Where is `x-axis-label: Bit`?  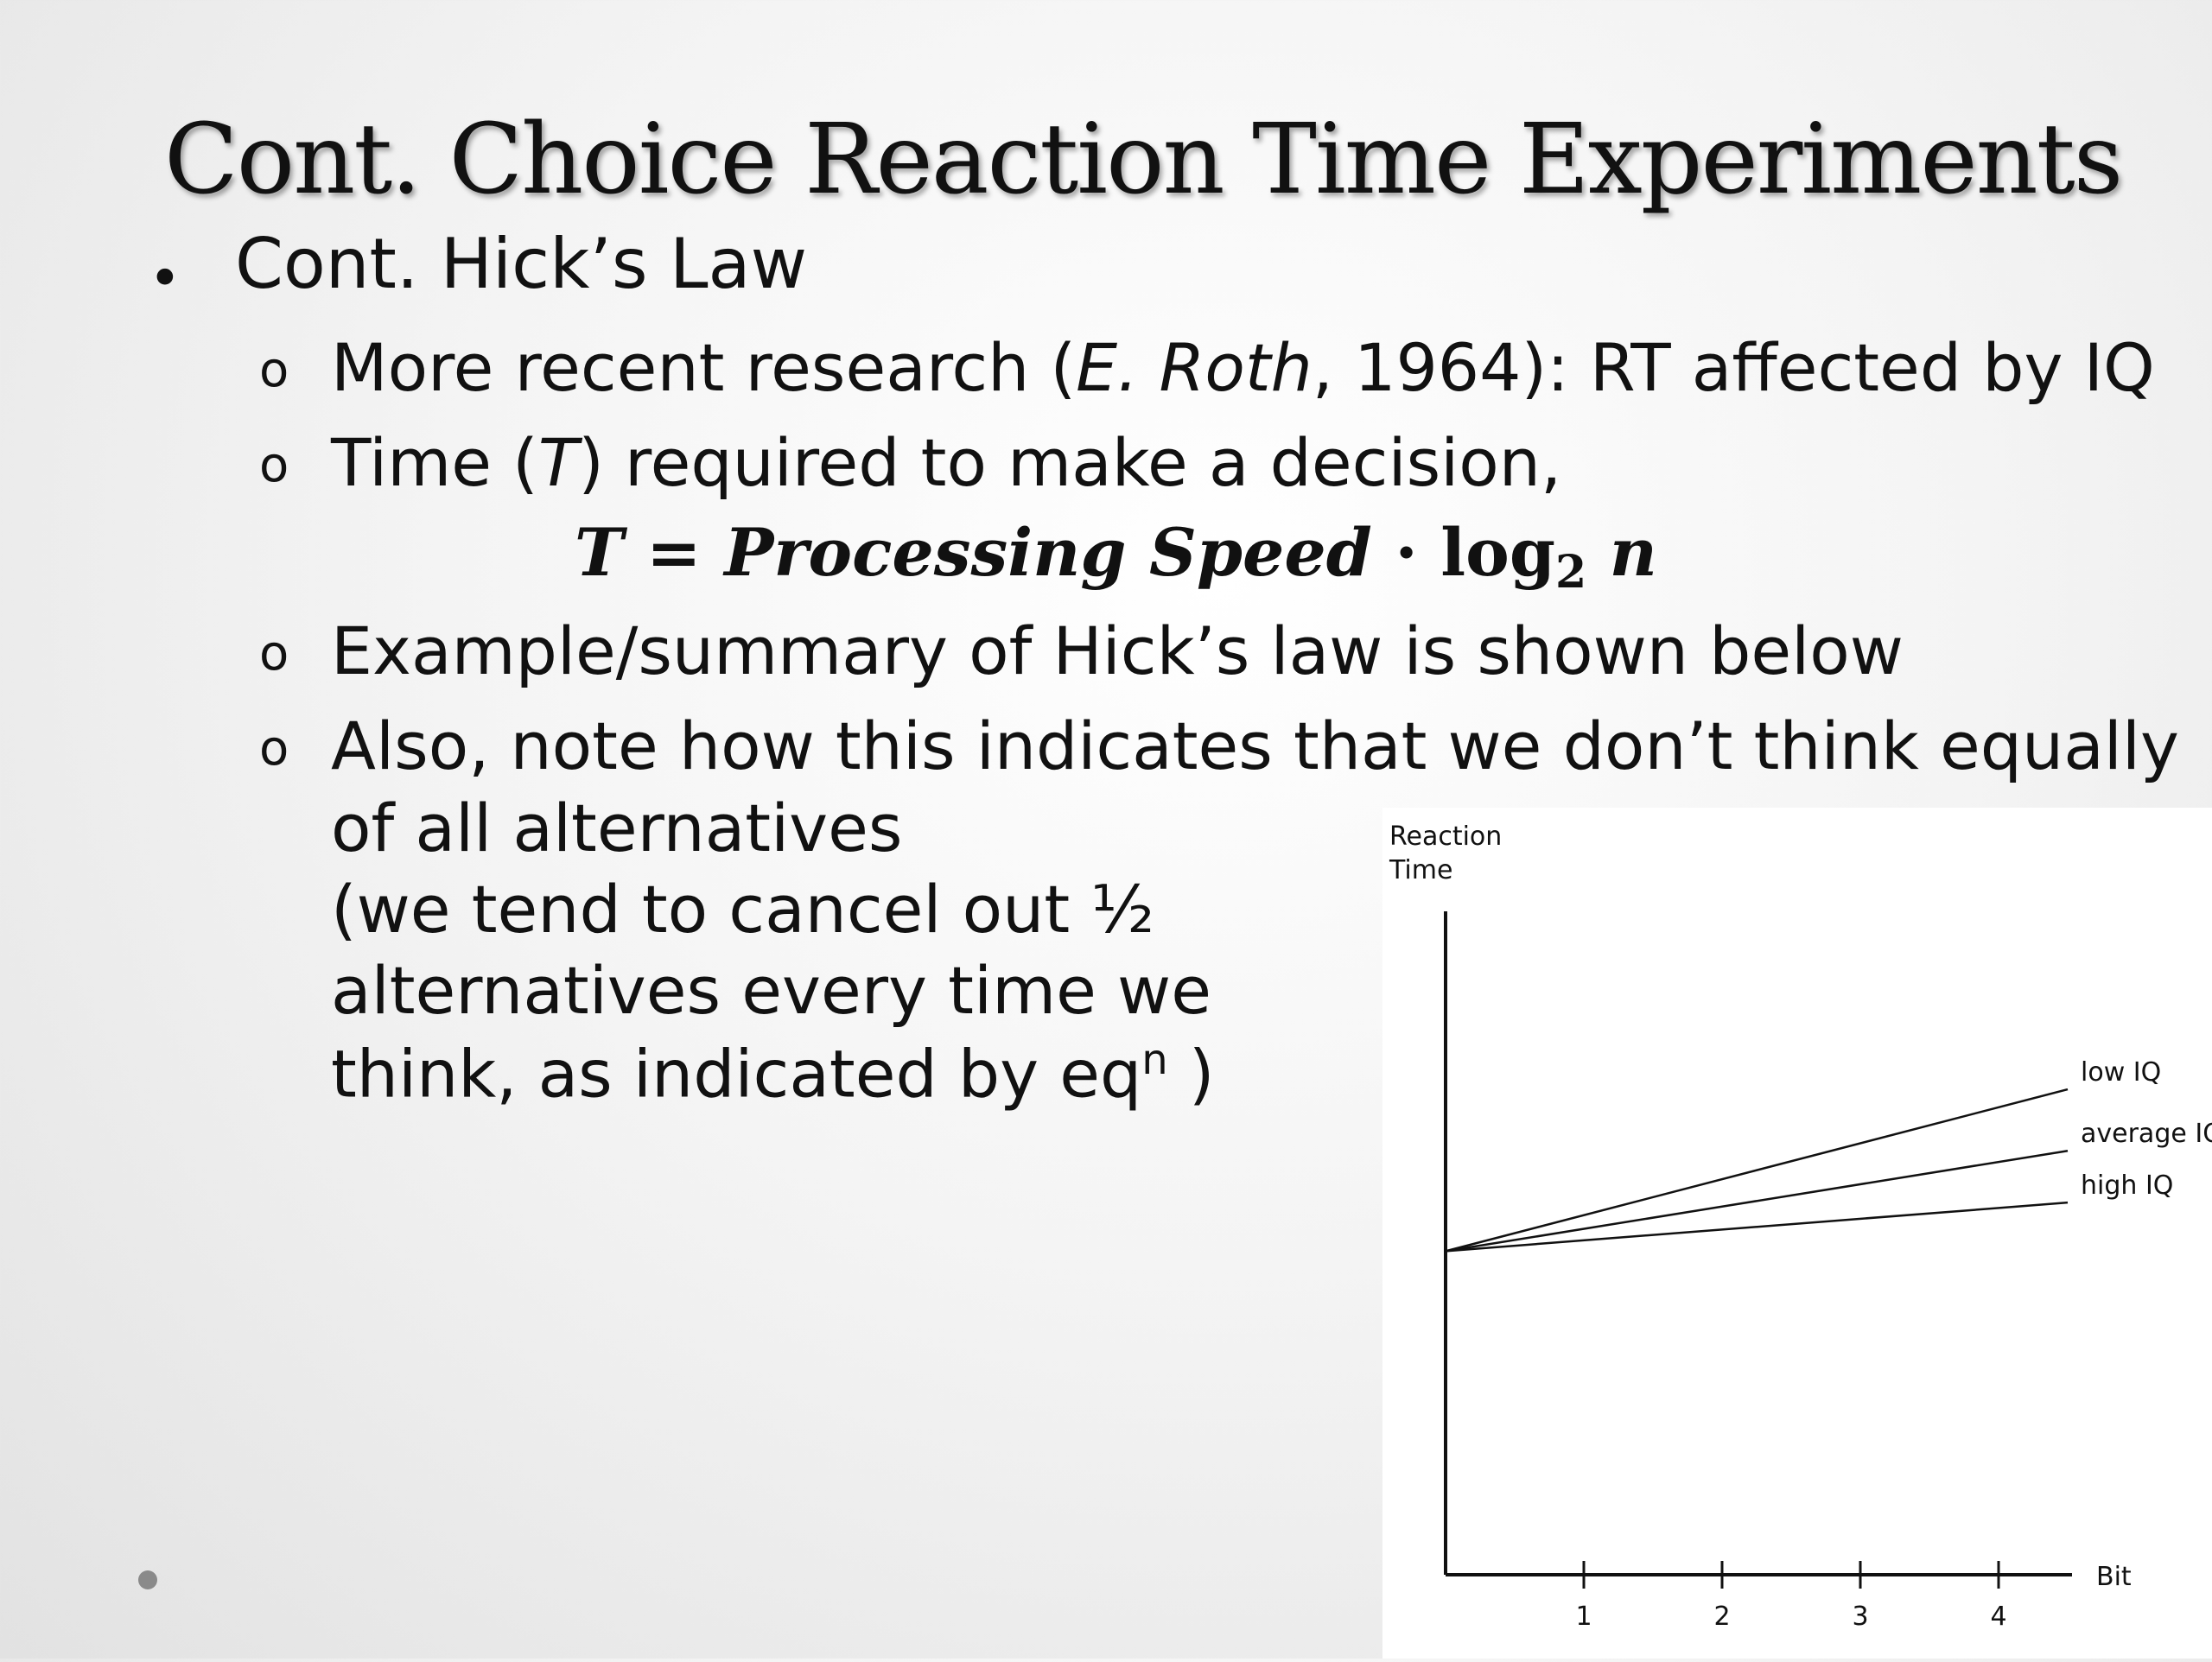 x-axis-label: Bit is located at coordinates (2114, 1577).